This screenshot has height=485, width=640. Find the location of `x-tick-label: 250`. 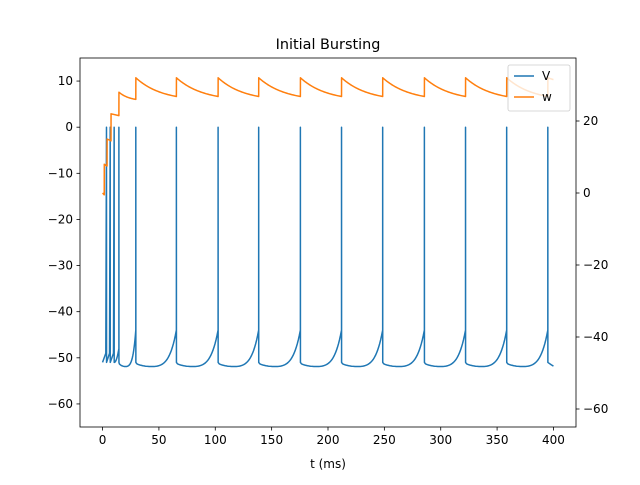

x-tick-label: 250 is located at coordinates (384, 440).